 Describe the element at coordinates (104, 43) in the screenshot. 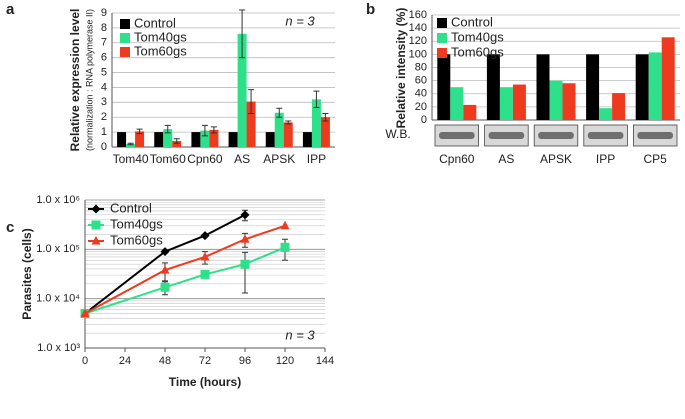

I see `y-tick-label: 7` at that location.